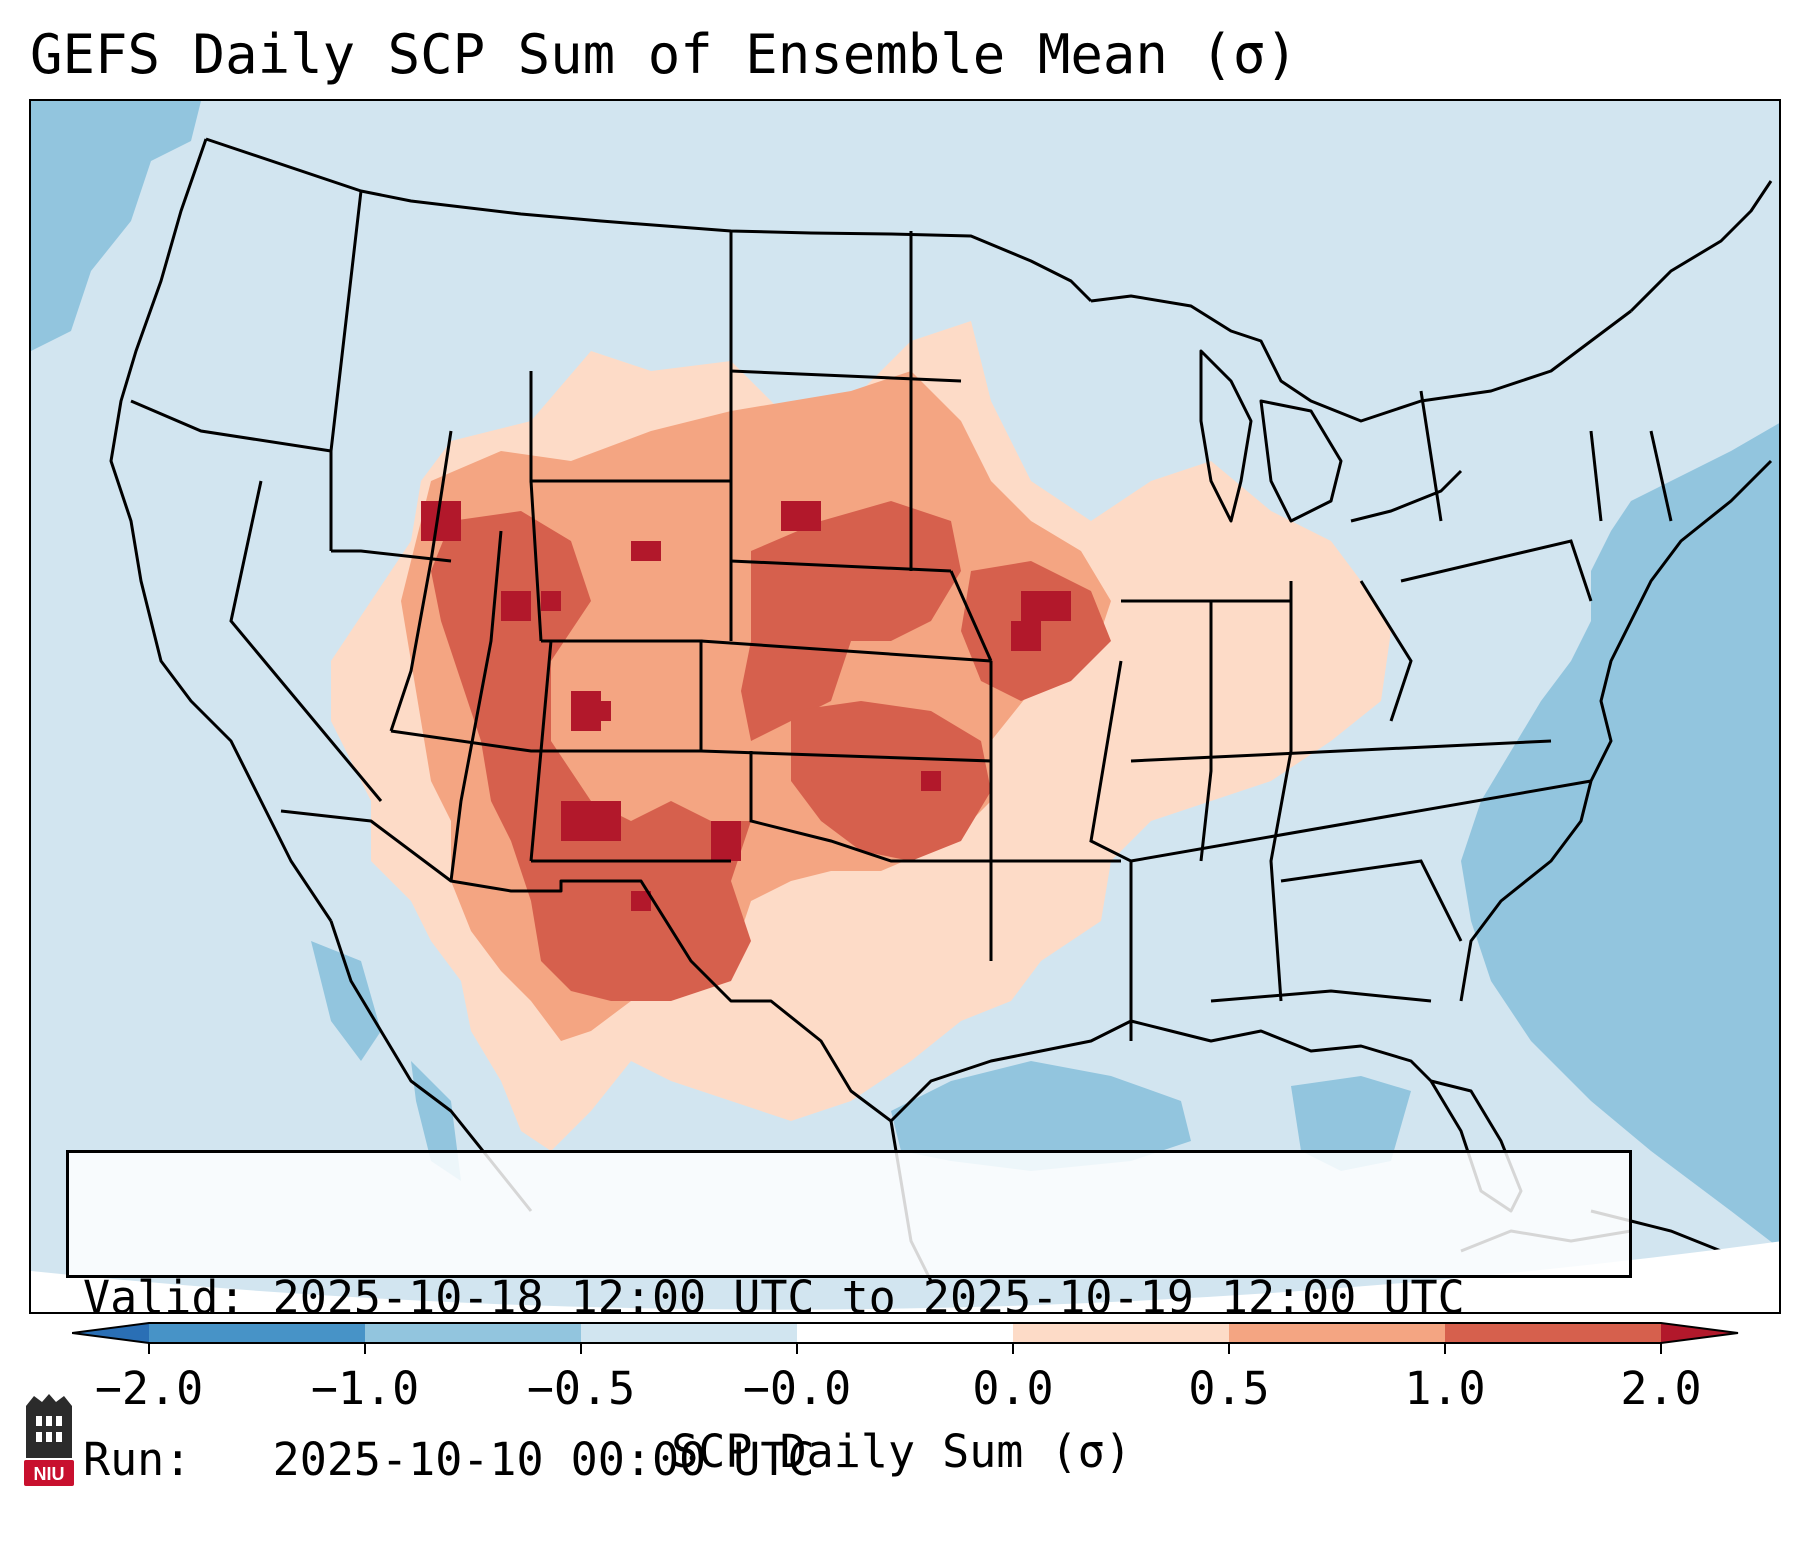 The image size is (1803, 1541). I want to click on logo-badge, so click(49, 1473).